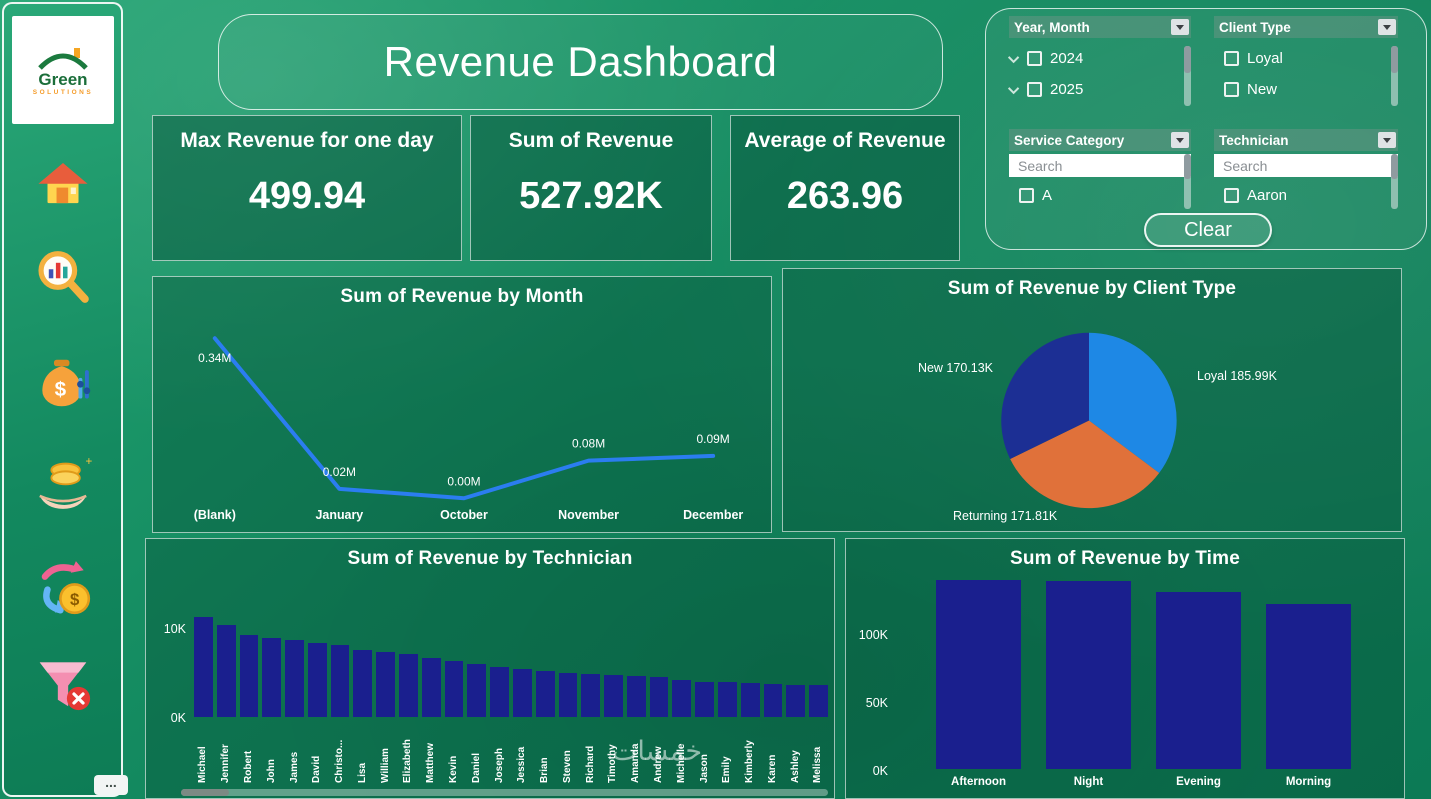 This screenshot has width=1431, height=799. I want to click on revenue-line, so click(464, 418).